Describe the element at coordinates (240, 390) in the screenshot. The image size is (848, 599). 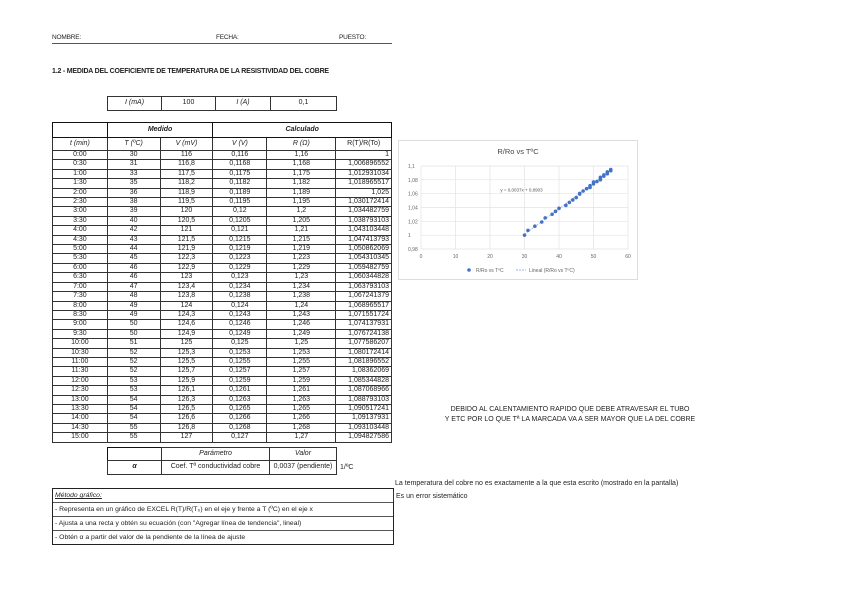
I see `table-cell: 0,1261` at that location.